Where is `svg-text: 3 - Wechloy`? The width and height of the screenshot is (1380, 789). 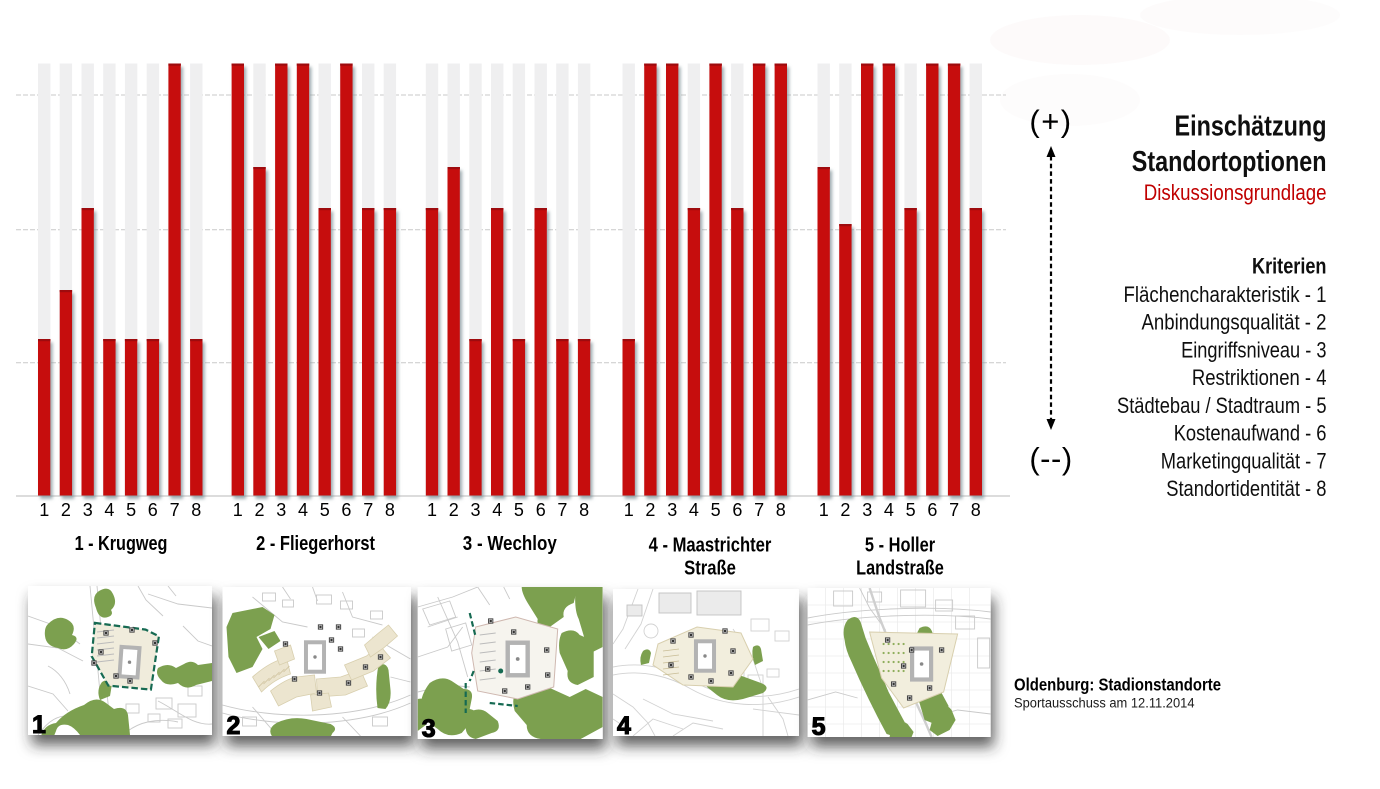
svg-text: 3 - Wechloy is located at coordinates (510, 544).